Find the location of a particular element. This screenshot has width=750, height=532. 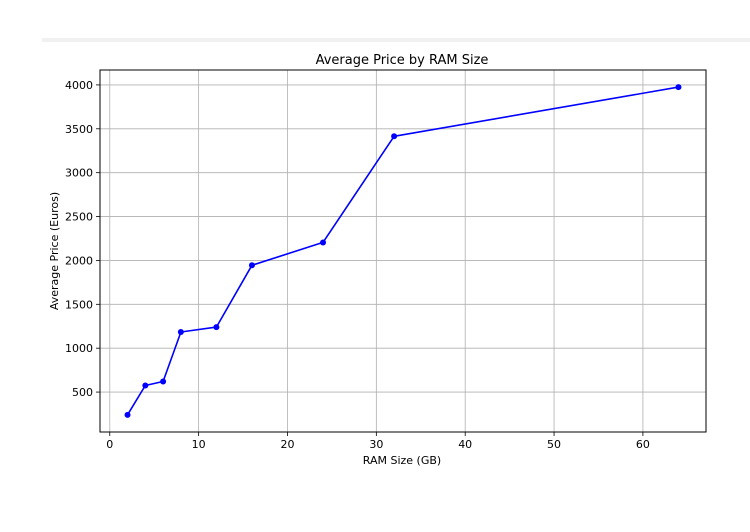

y-tick-label: 1500 is located at coordinates (79, 304).